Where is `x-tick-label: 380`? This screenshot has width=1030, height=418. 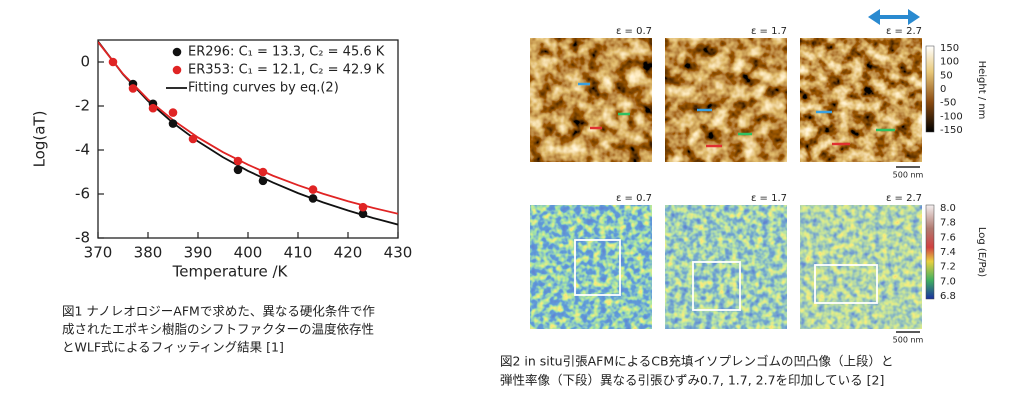
x-tick-label: 380 is located at coordinates (148, 253).